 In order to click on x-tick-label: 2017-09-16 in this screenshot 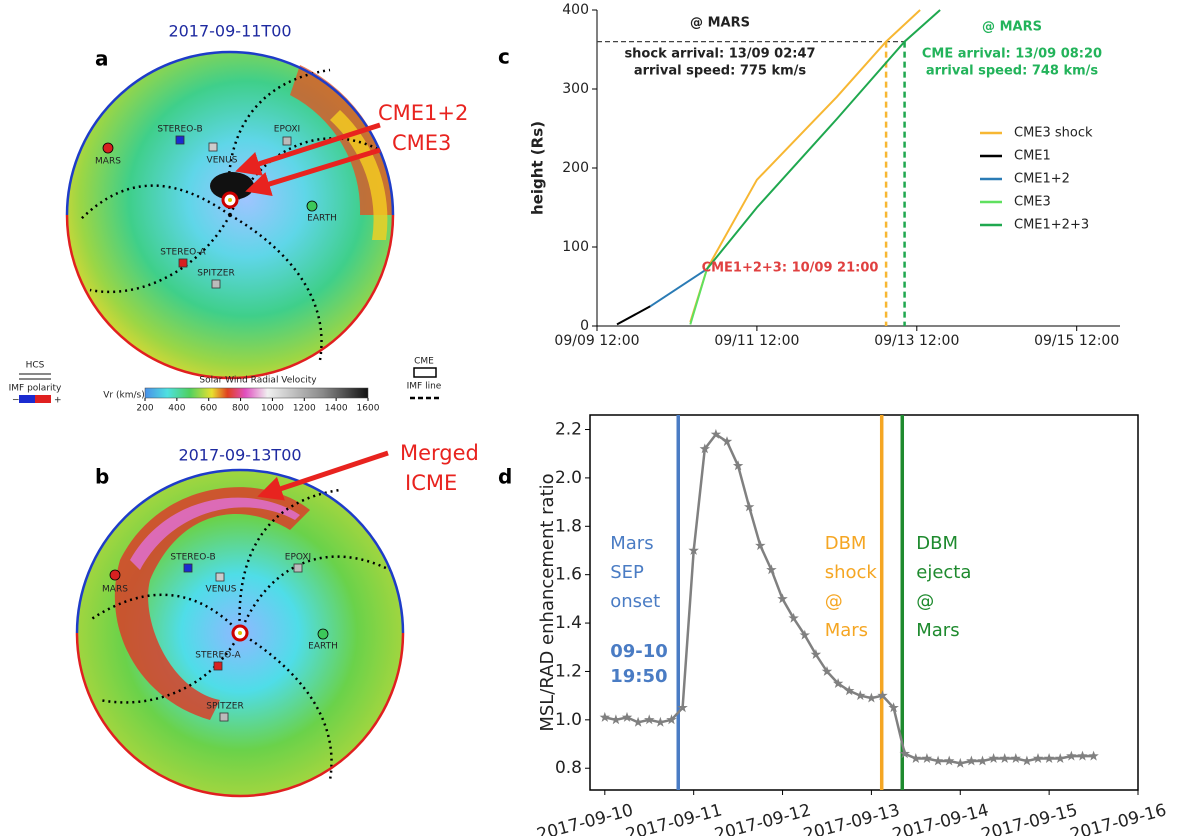, I will do `click(1118, 818)`.